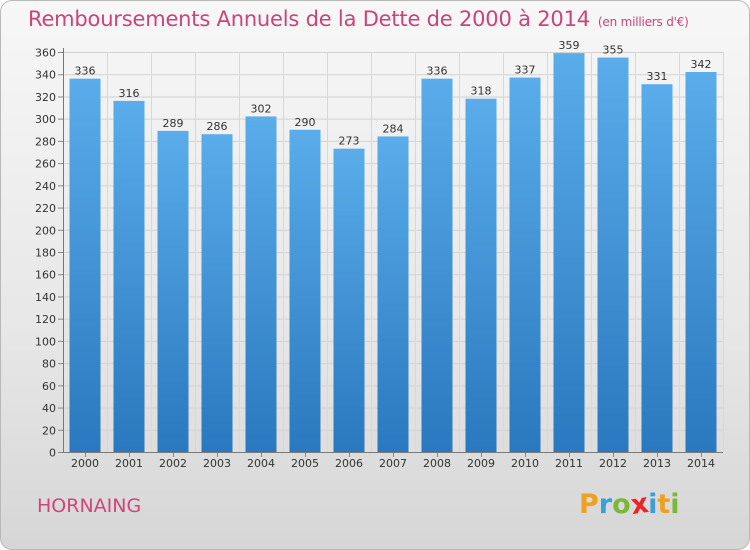 The image size is (750, 550). What do you see at coordinates (569, 463) in the screenshot?
I see `x-tick-label: 2011` at bounding box center [569, 463].